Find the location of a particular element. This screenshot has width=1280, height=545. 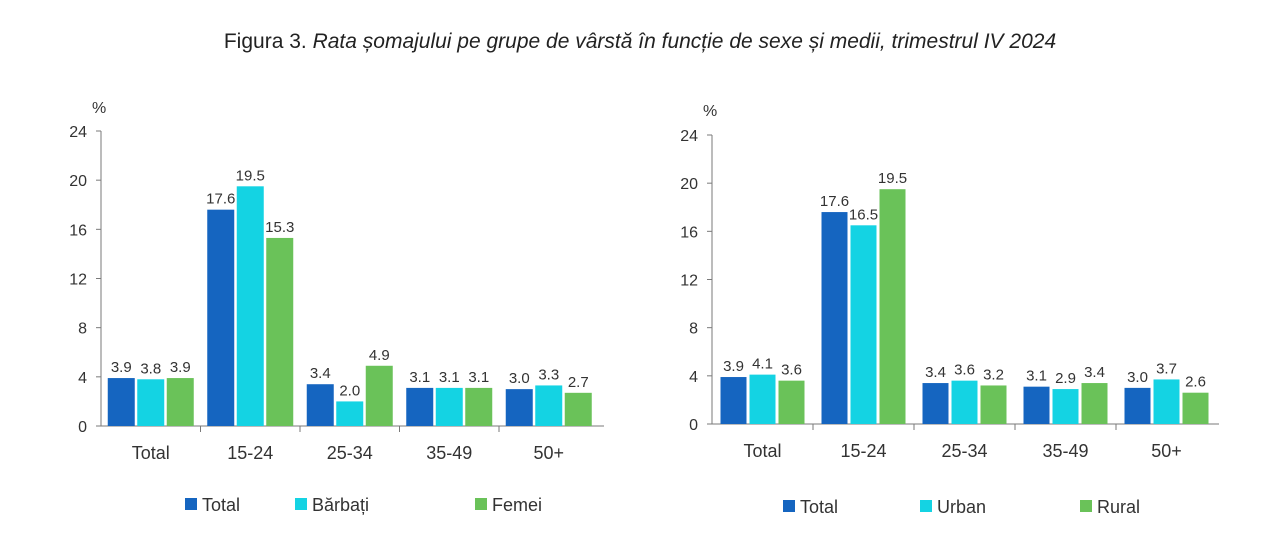

bar-Total-Bărbați is located at coordinates (151, 402).